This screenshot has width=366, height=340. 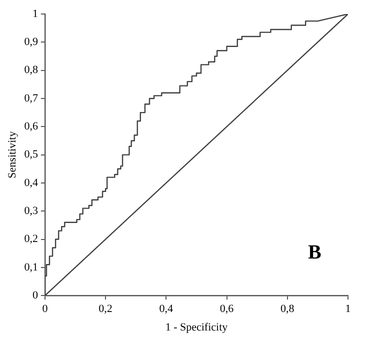 What do you see at coordinates (31, 154) in the screenshot?
I see `y-tick-label: 0,5` at bounding box center [31, 154].